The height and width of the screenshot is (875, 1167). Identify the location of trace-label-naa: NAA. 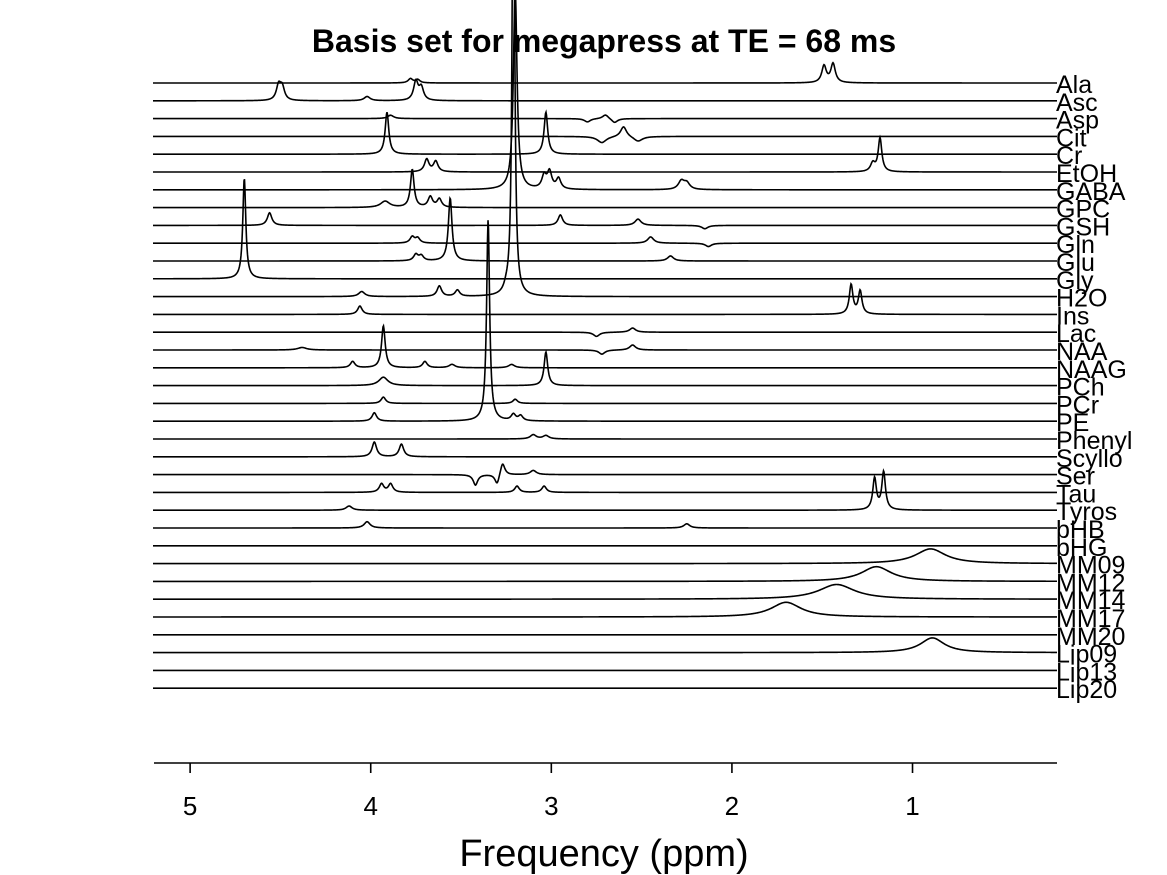
(1082, 352).